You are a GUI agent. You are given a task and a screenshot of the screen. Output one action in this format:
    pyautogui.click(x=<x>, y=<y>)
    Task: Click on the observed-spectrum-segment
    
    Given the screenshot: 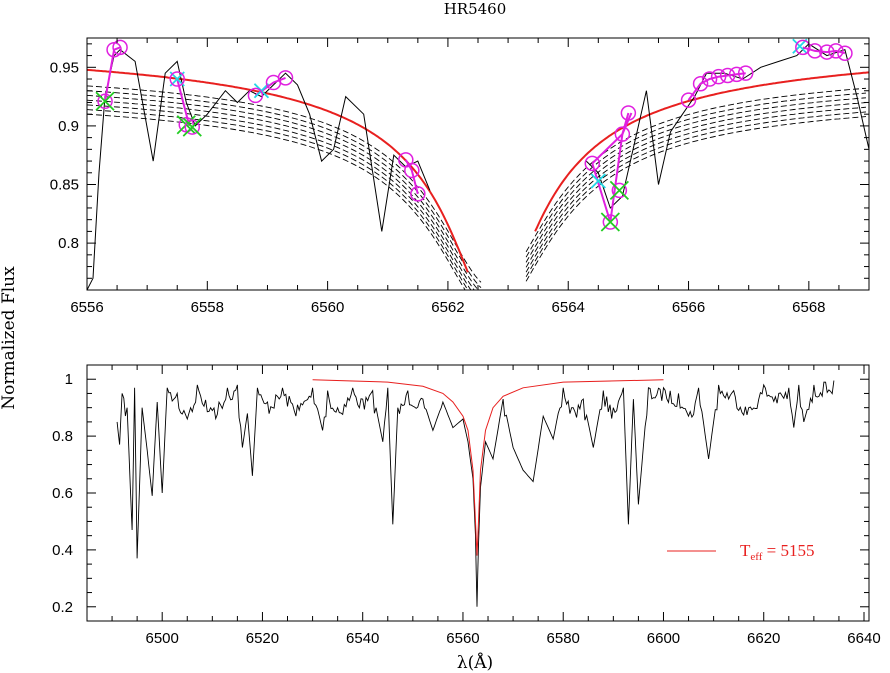 What is the action you would take?
    pyautogui.click(x=259, y=169)
    